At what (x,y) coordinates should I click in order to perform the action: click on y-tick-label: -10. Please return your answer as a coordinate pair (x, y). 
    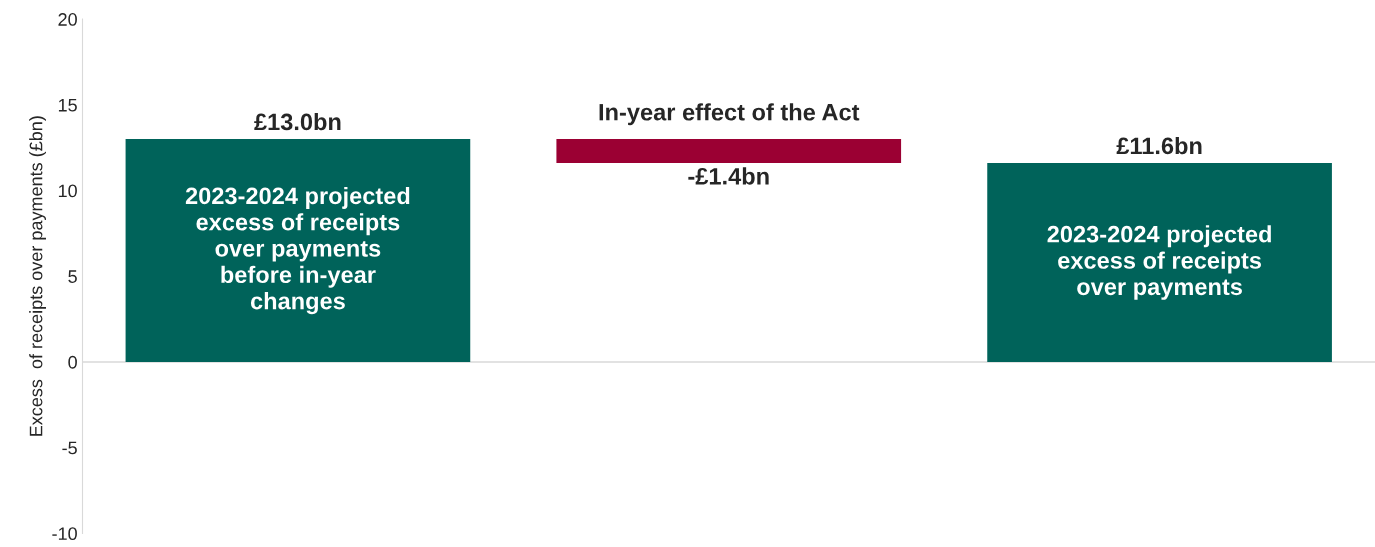
    Looking at the image, I should click on (64, 534).